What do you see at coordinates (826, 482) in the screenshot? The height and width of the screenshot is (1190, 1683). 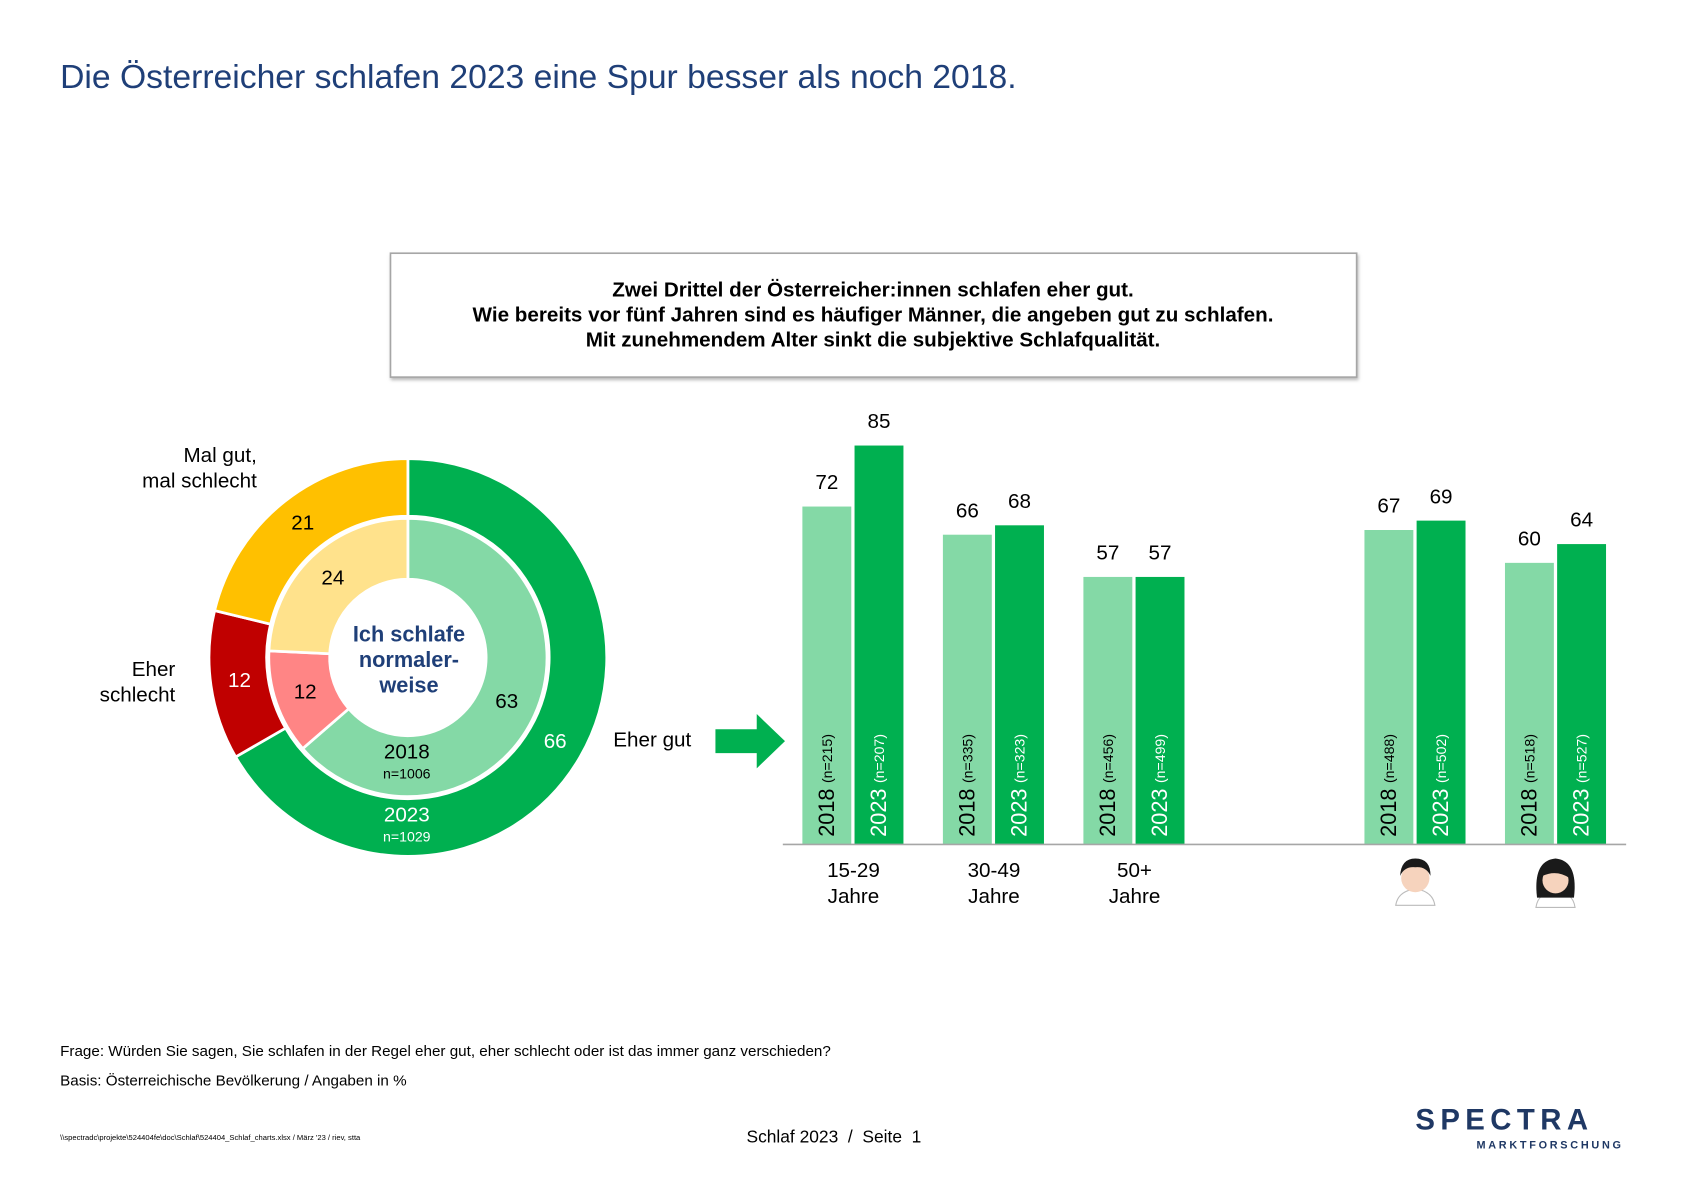 I see `value-label: 72` at bounding box center [826, 482].